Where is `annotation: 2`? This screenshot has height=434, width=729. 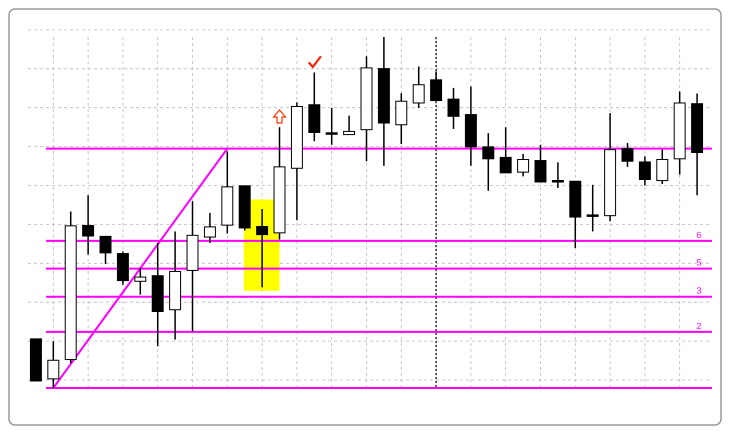 annotation: 2 is located at coordinates (699, 325).